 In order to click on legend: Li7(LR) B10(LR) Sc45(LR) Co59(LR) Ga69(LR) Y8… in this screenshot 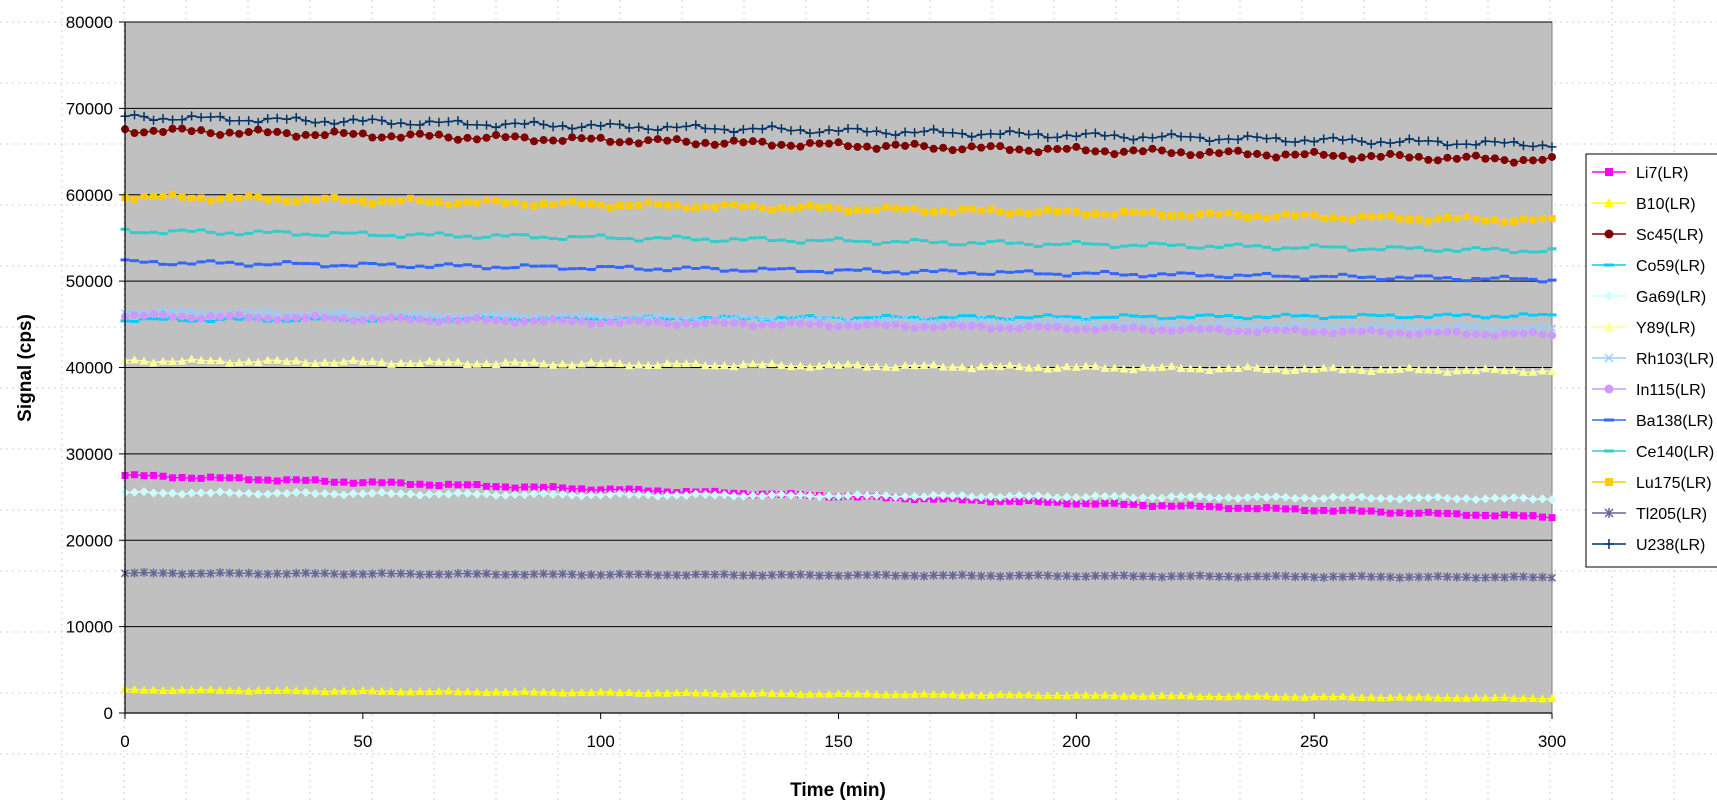, I will do `click(1651, 360)`.